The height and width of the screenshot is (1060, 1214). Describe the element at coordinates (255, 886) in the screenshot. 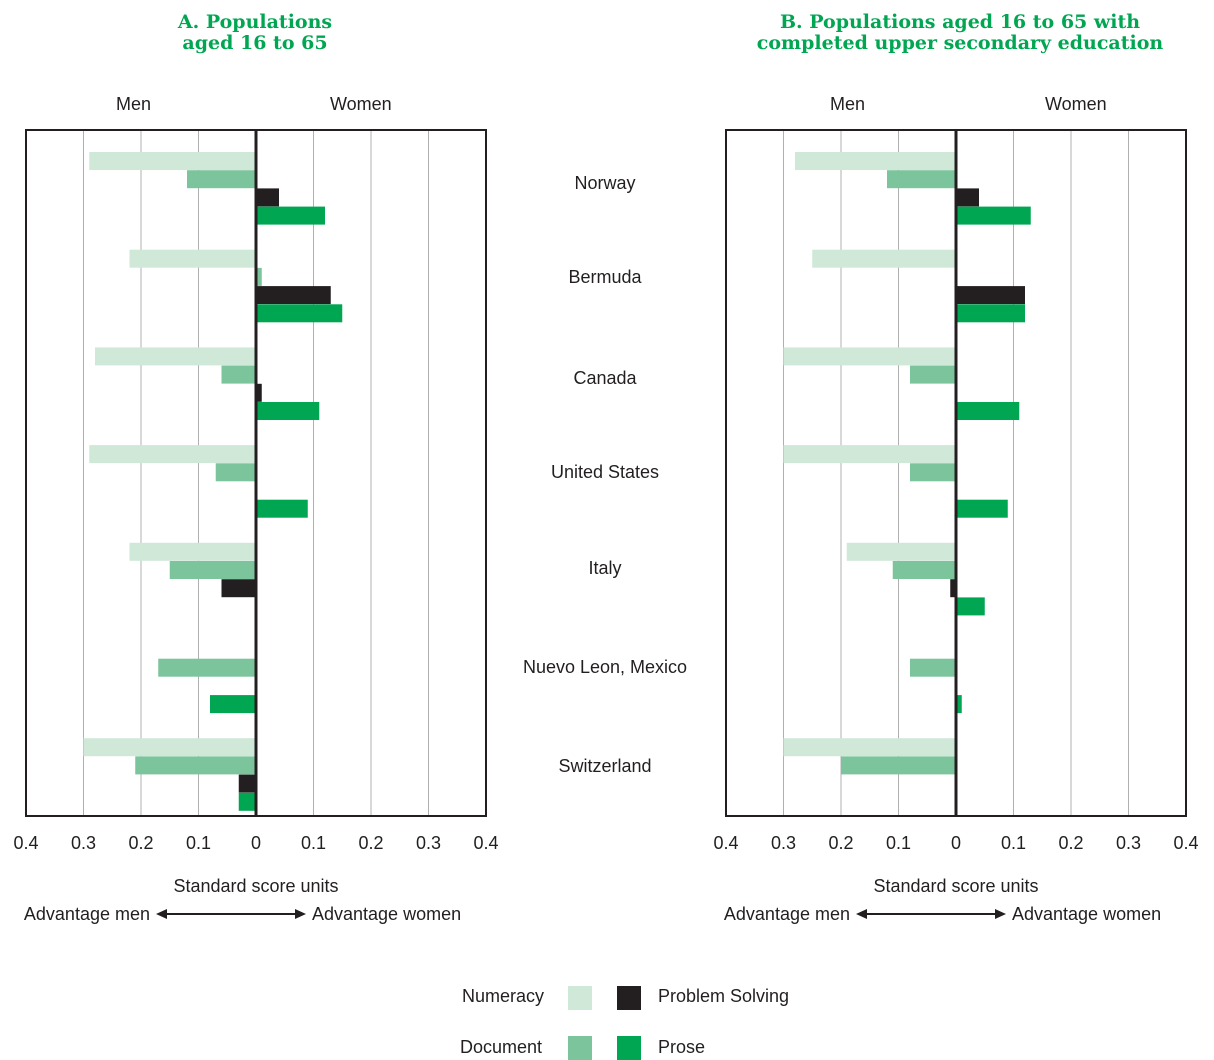

I see `panel-a-axis-title: Standard score units` at that location.